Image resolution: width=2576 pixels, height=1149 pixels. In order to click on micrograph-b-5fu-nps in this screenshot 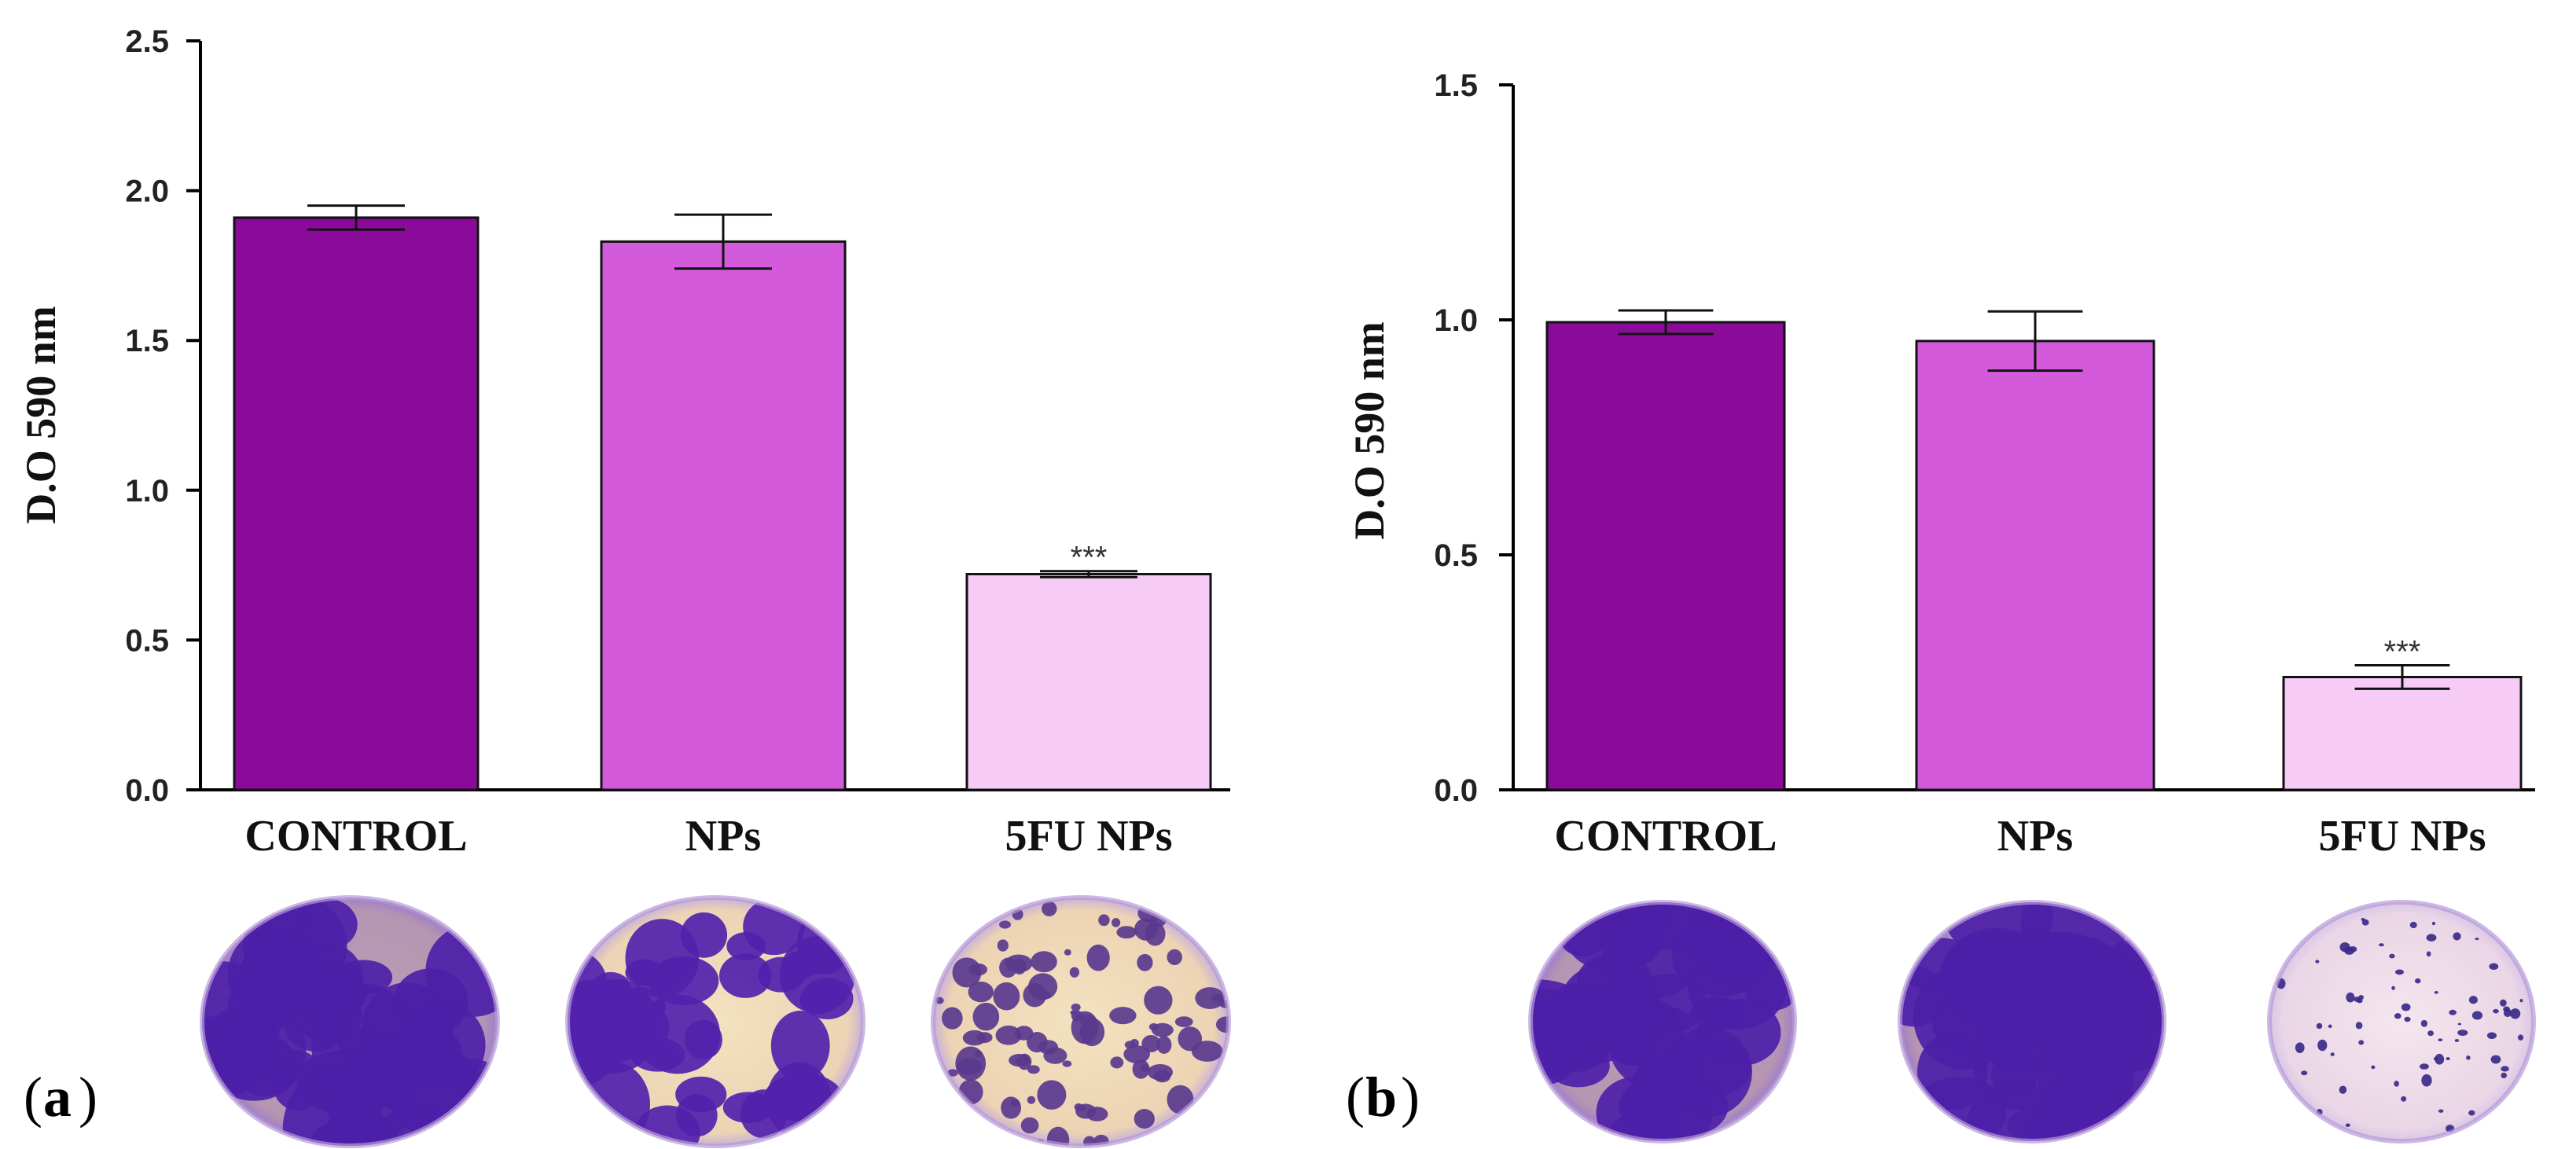, I will do `click(2401, 1022)`.